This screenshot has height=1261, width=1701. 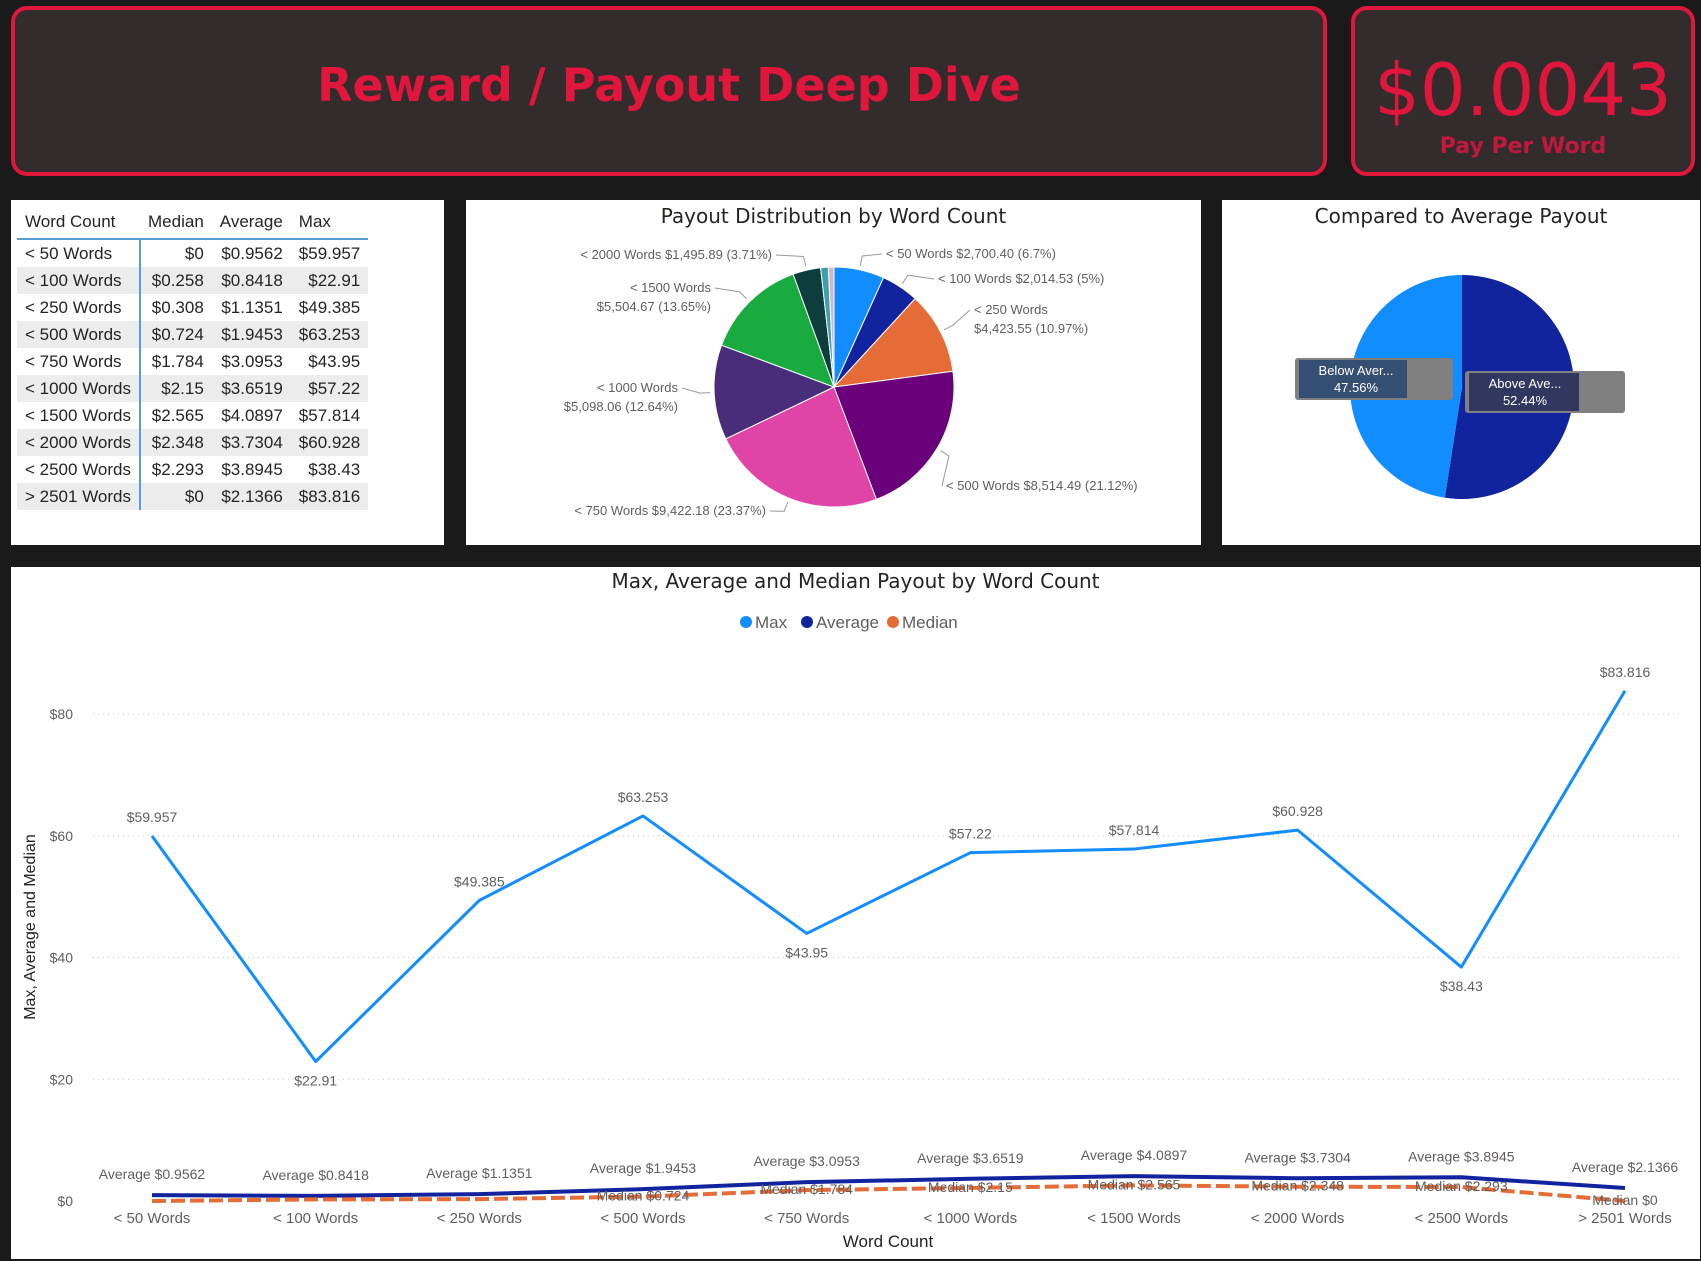 What do you see at coordinates (251, 334) in the screenshot?
I see `table-cell: $1.9453` at bounding box center [251, 334].